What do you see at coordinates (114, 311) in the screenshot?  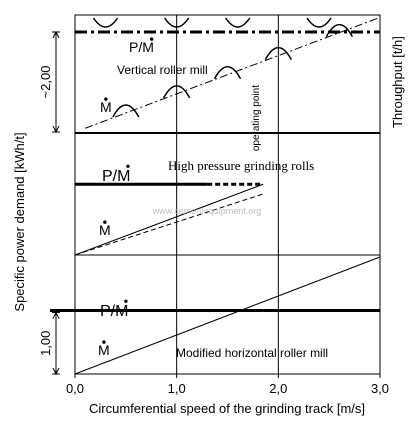 I see `mhrm-power-label: P/M` at bounding box center [114, 311].